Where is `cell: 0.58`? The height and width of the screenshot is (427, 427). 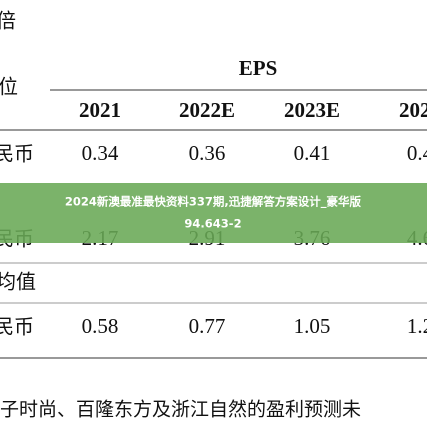
cell: 0.58 is located at coordinates (100, 326).